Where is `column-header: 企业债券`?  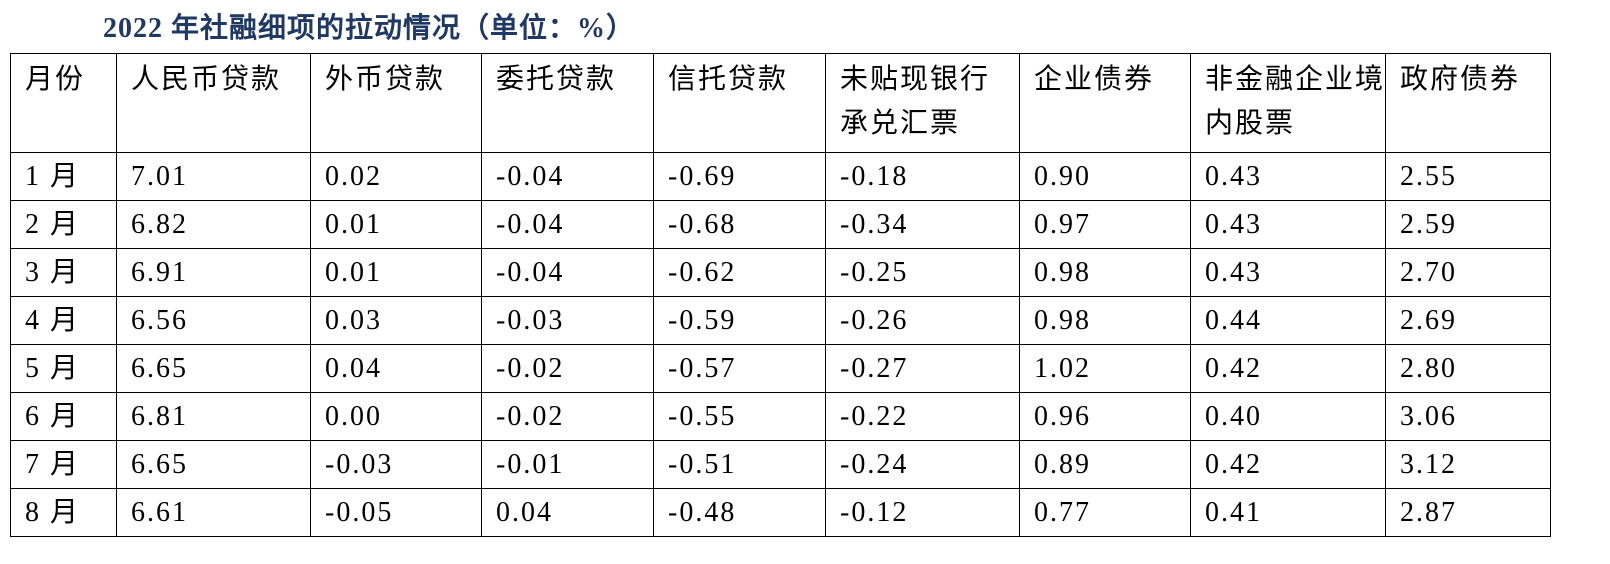
column-header: 企业债券 is located at coordinates (1105, 103).